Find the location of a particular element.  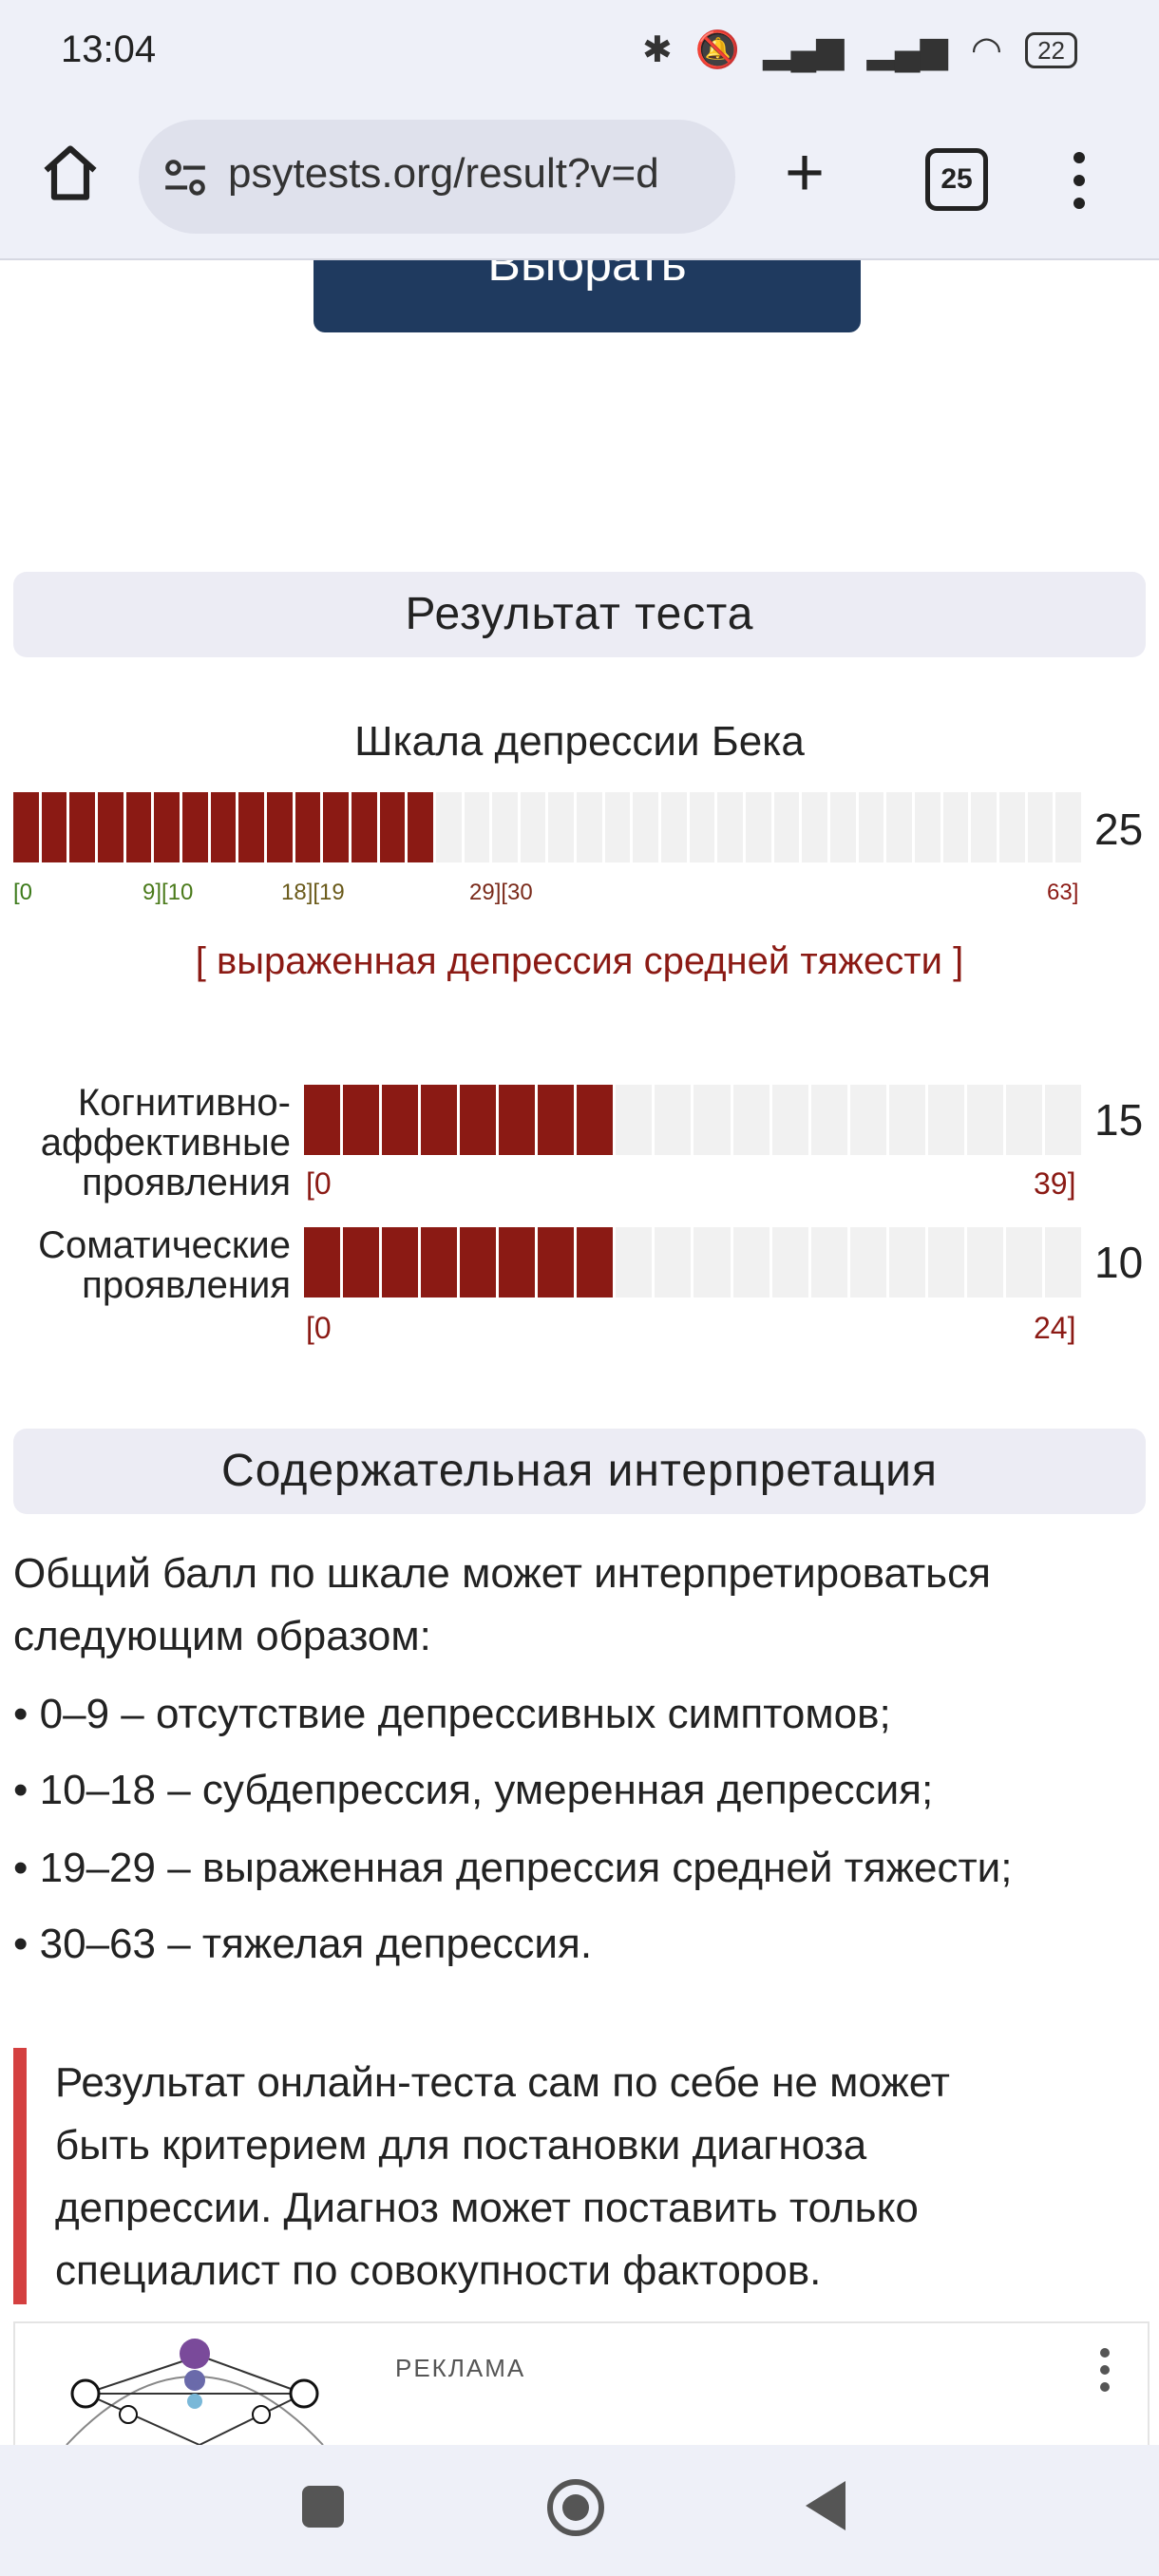

mute-icon: 🔕 is located at coordinates (717, 49).